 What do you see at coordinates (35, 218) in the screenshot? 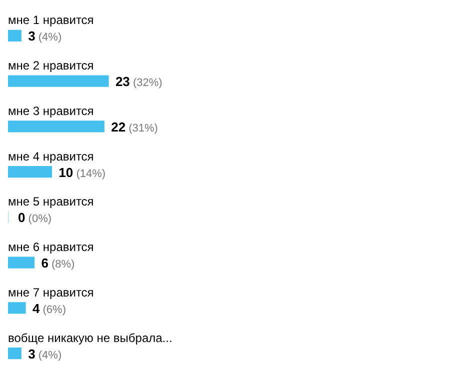
I see `data-label: 0 (0%)` at bounding box center [35, 218].